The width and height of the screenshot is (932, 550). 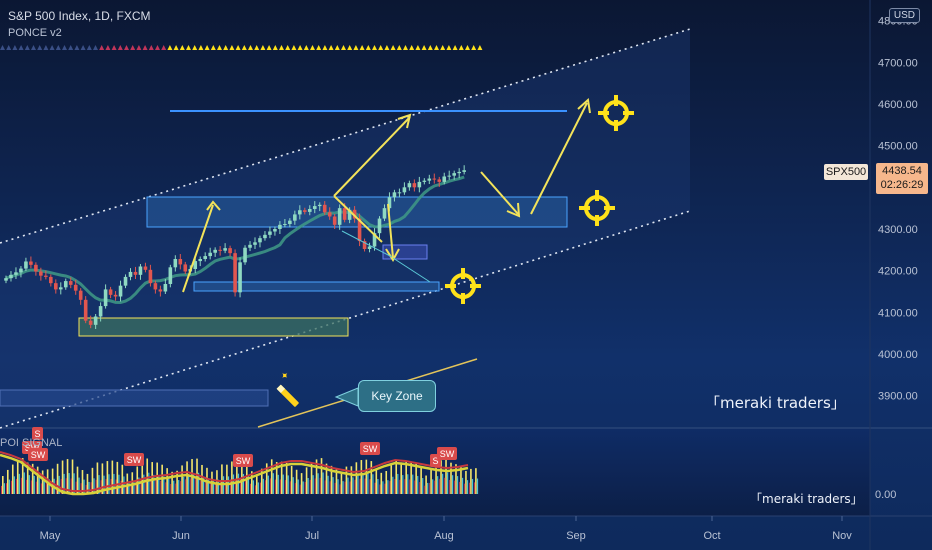 I want to click on subpanel-label: POI SIGNAL, so click(x=31, y=443).